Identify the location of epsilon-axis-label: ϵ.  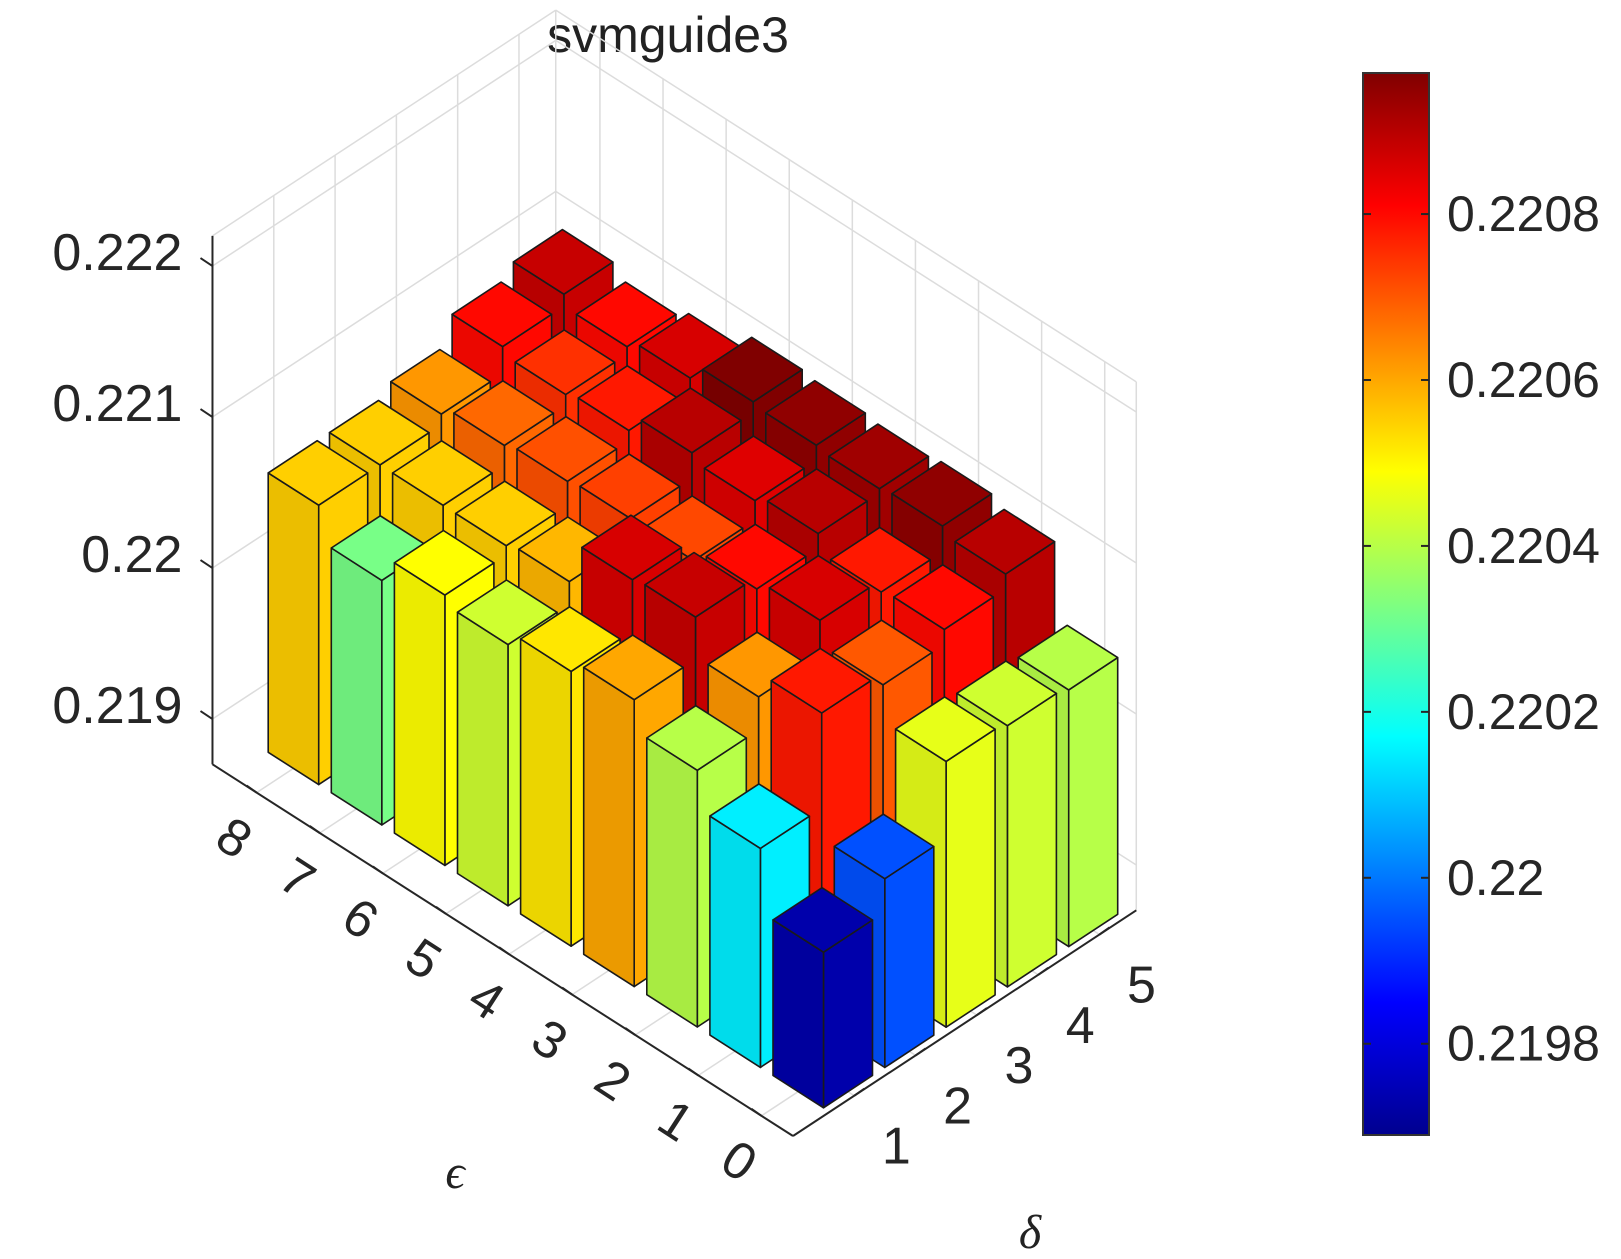
(455, 1172).